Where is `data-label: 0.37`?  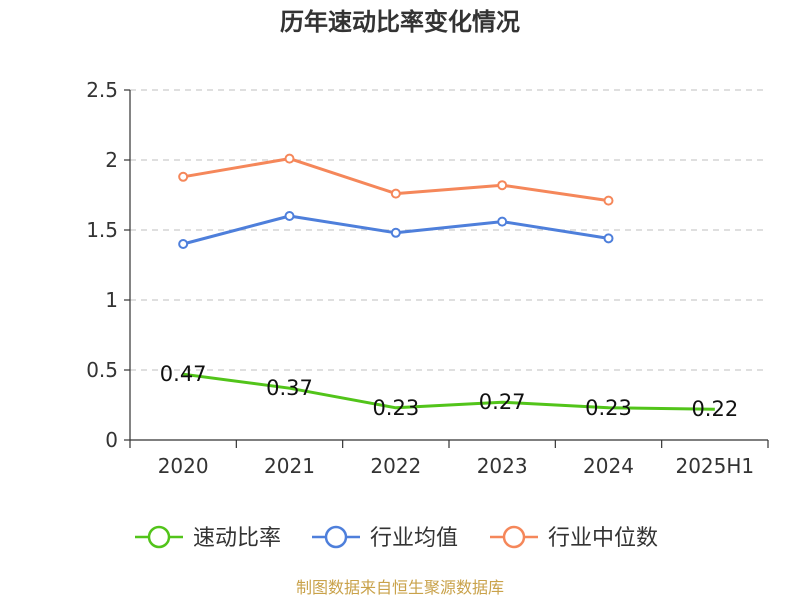 data-label: 0.37 is located at coordinates (289, 388).